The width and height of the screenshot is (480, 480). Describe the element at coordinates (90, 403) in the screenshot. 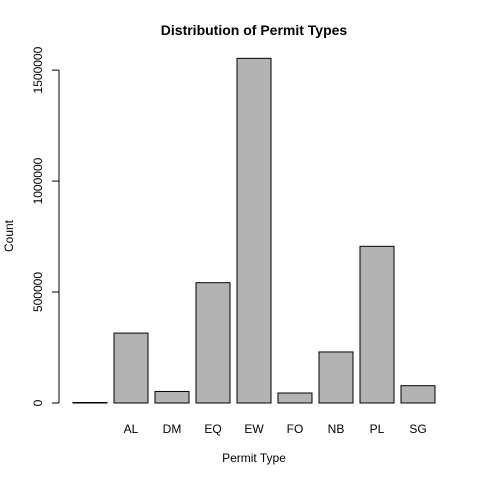

I see `bar-blank` at that location.